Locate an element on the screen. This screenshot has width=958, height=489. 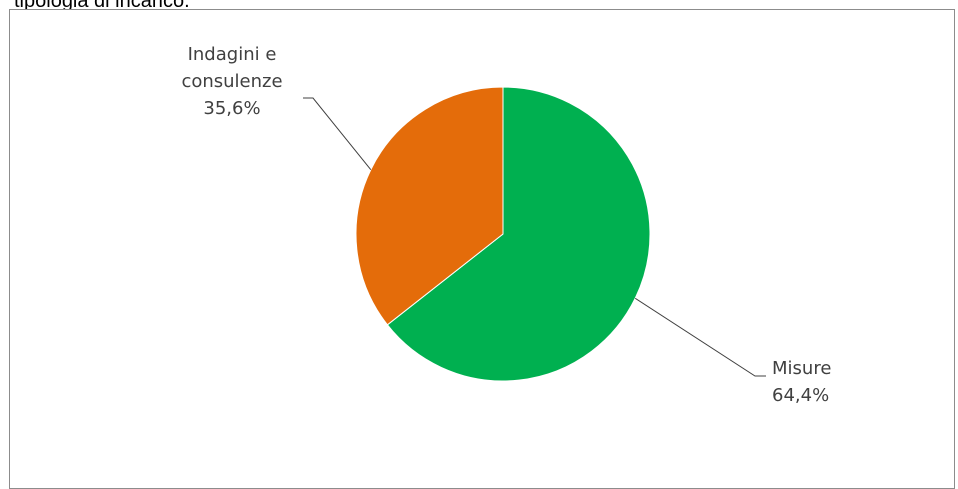
leader-line-indagini-e-consulenze is located at coordinates (337, 134).